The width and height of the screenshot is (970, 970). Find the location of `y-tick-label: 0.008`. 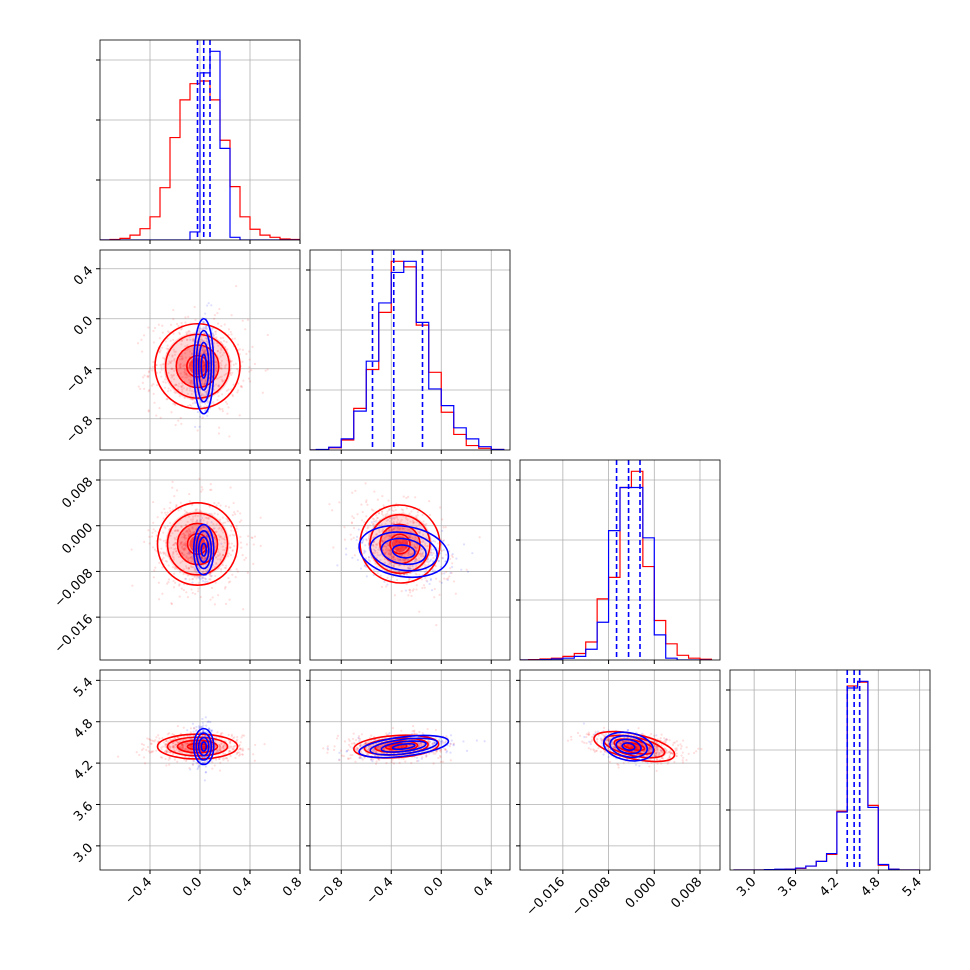

y-tick-label: 0.008 is located at coordinates (77, 493).